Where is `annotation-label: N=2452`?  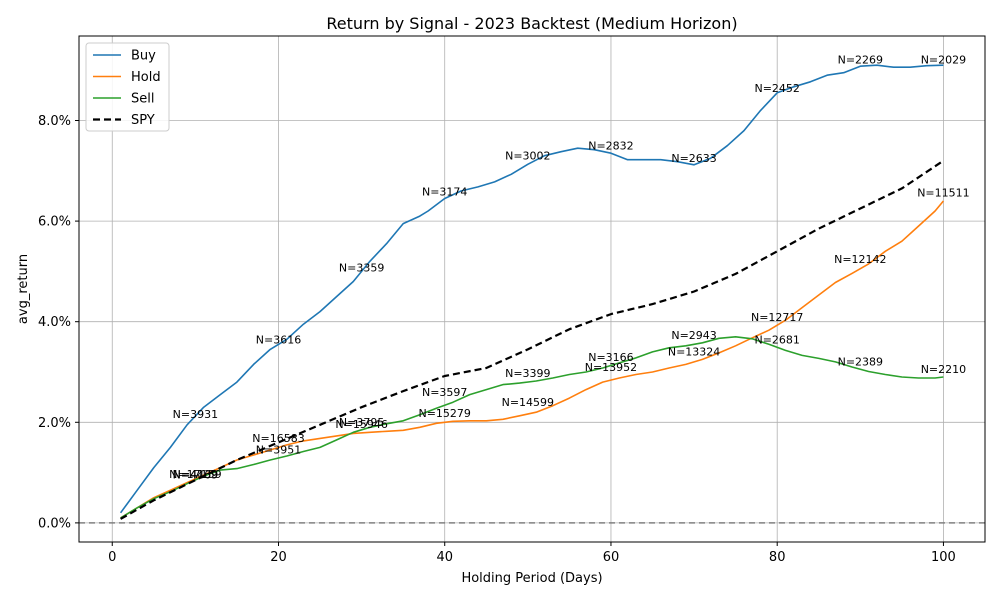
annotation-label: N=2452 is located at coordinates (776, 88).